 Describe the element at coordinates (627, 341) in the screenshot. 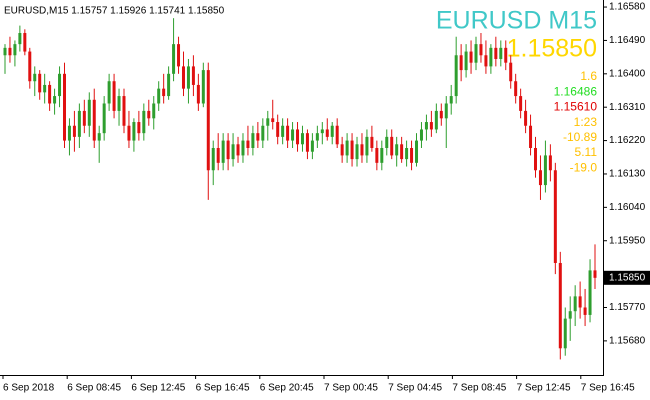

I see `y-tick-label: 1.15680` at that location.